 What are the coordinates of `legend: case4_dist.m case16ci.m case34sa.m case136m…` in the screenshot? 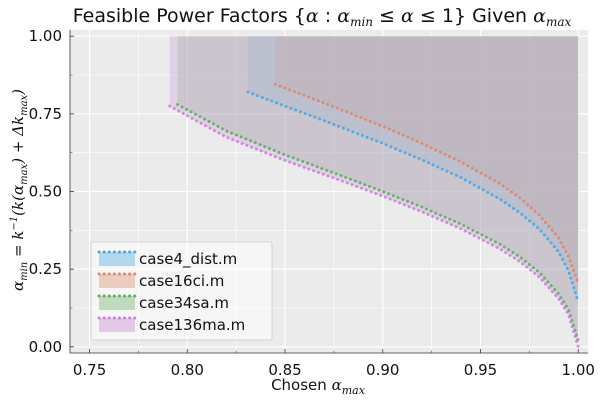 It's located at (181, 291).